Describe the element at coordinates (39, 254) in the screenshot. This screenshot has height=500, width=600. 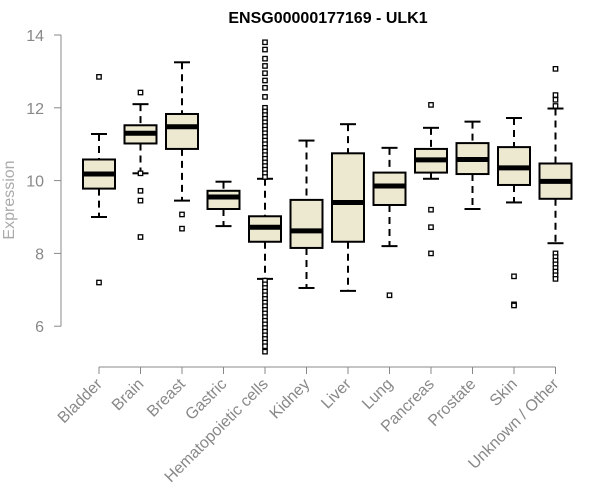
I see `y-tick-label: 8` at that location.